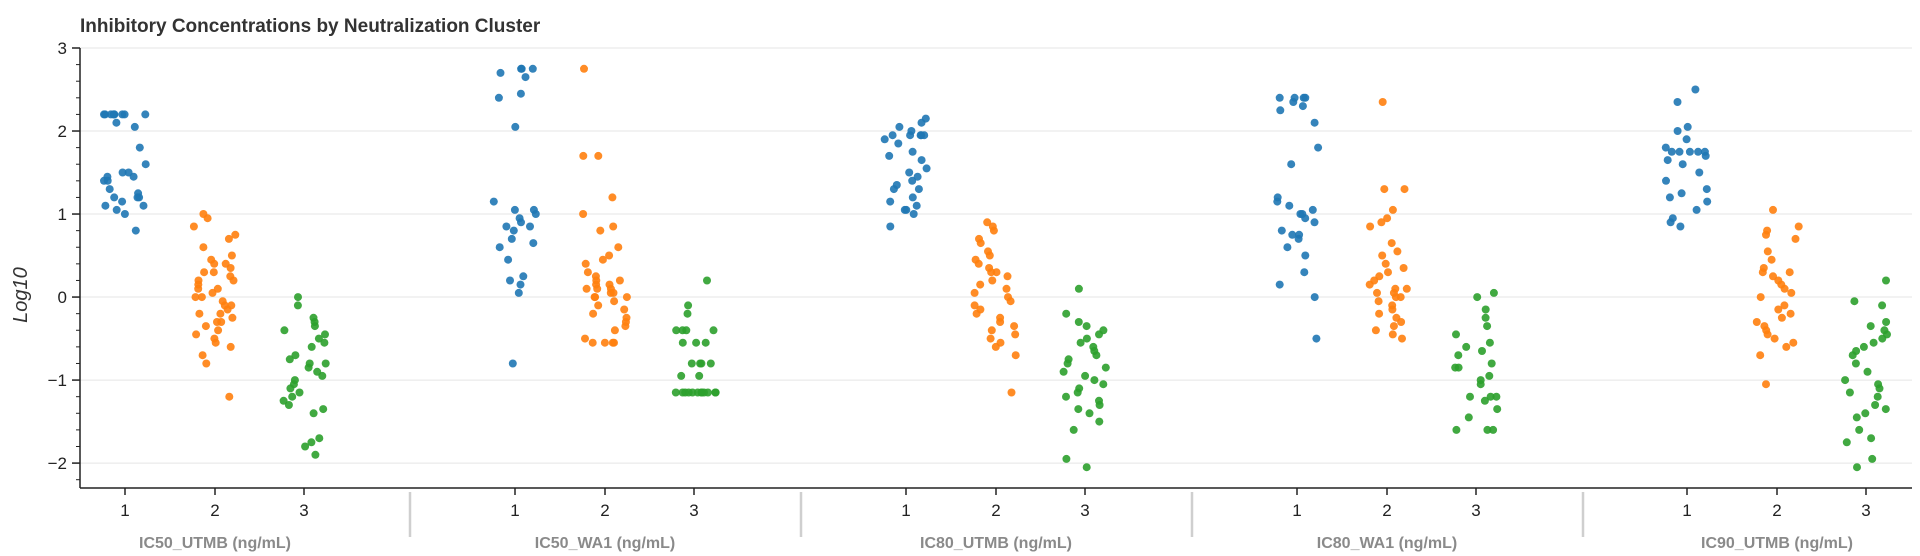  Describe the element at coordinates (62, 131) in the screenshot. I see `y-tick-label: 2` at that location.